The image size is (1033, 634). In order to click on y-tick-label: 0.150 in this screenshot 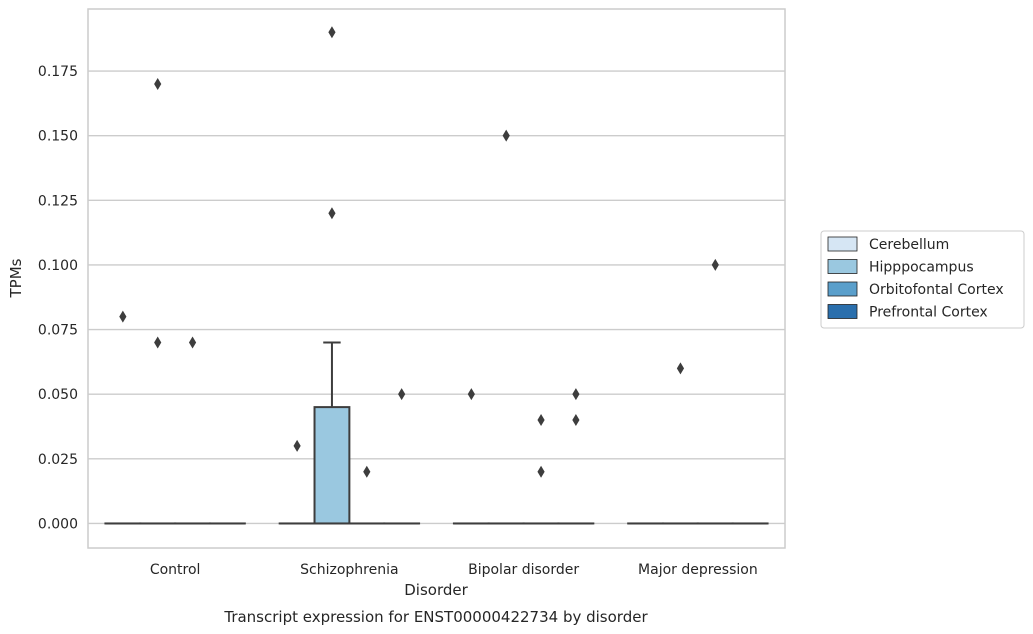, I will do `click(58, 137)`.